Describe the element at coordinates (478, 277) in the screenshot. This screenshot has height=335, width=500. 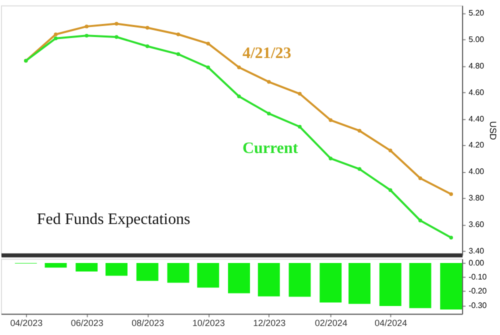
I see `y-tick-label: -0.10` at that location.